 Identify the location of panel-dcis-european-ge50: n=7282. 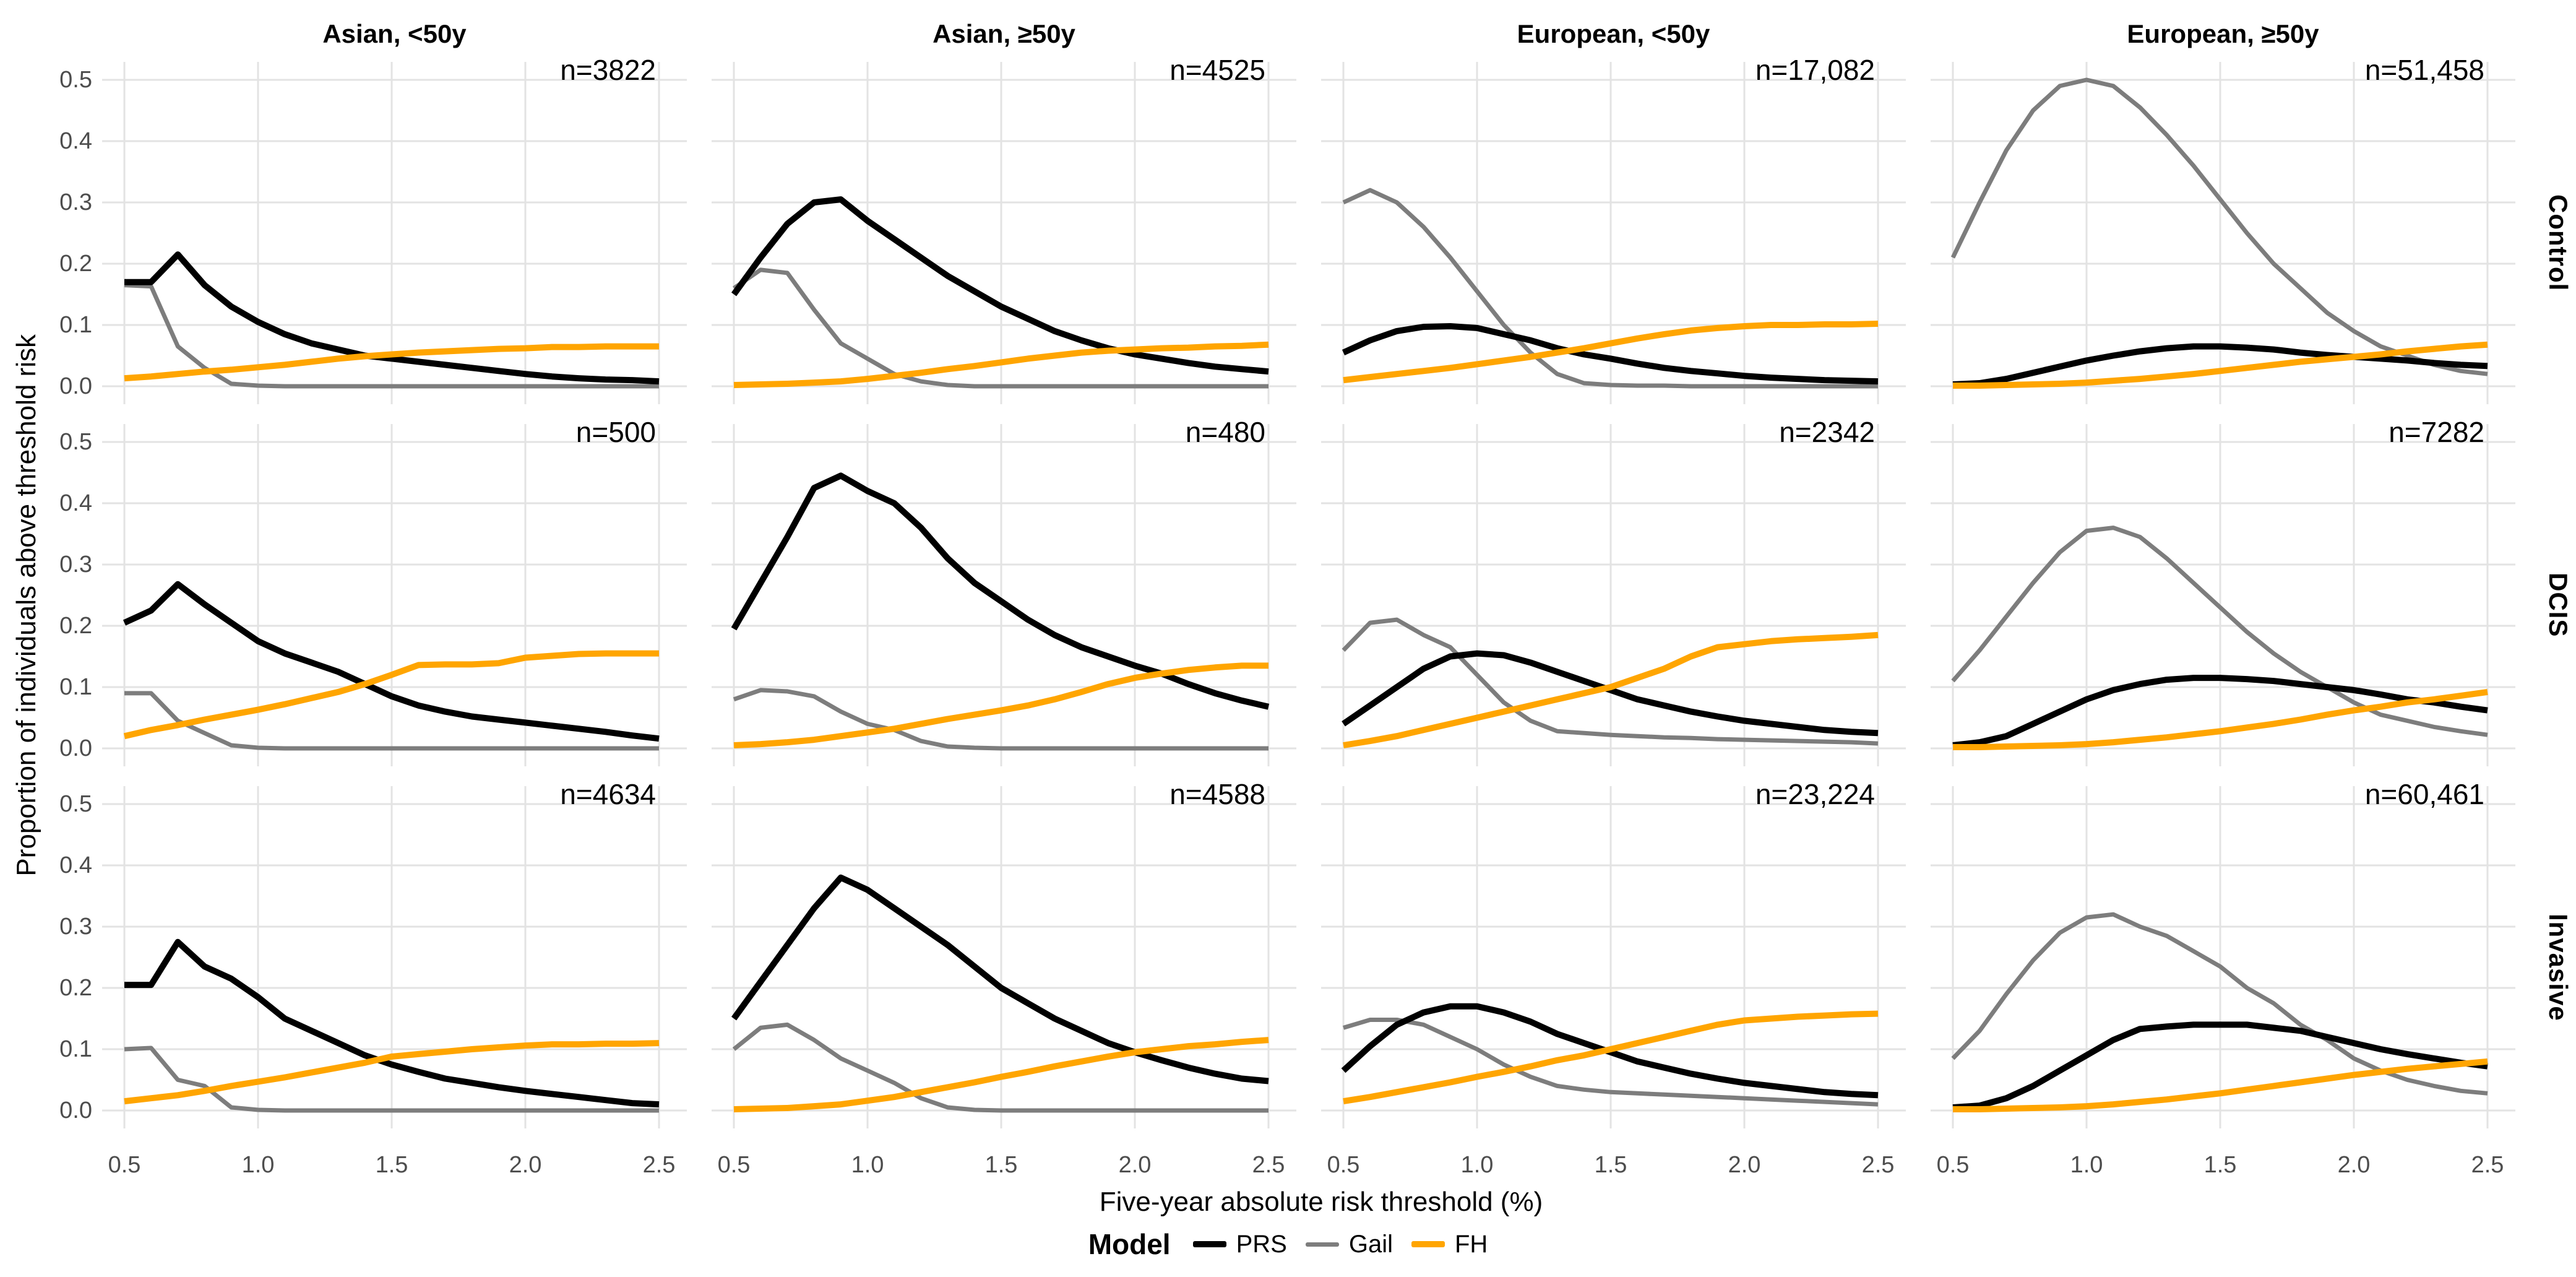
(2235, 601).